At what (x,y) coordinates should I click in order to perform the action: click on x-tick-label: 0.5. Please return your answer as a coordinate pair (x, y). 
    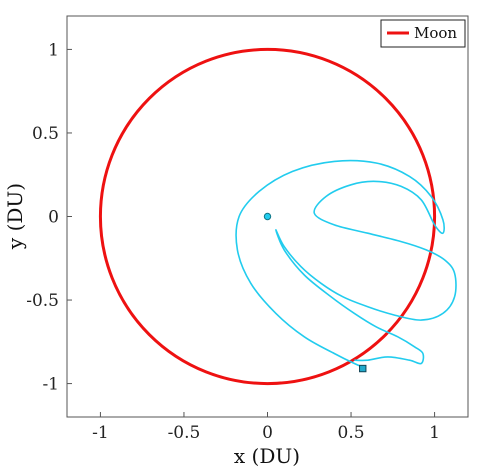
    Looking at the image, I should click on (351, 433).